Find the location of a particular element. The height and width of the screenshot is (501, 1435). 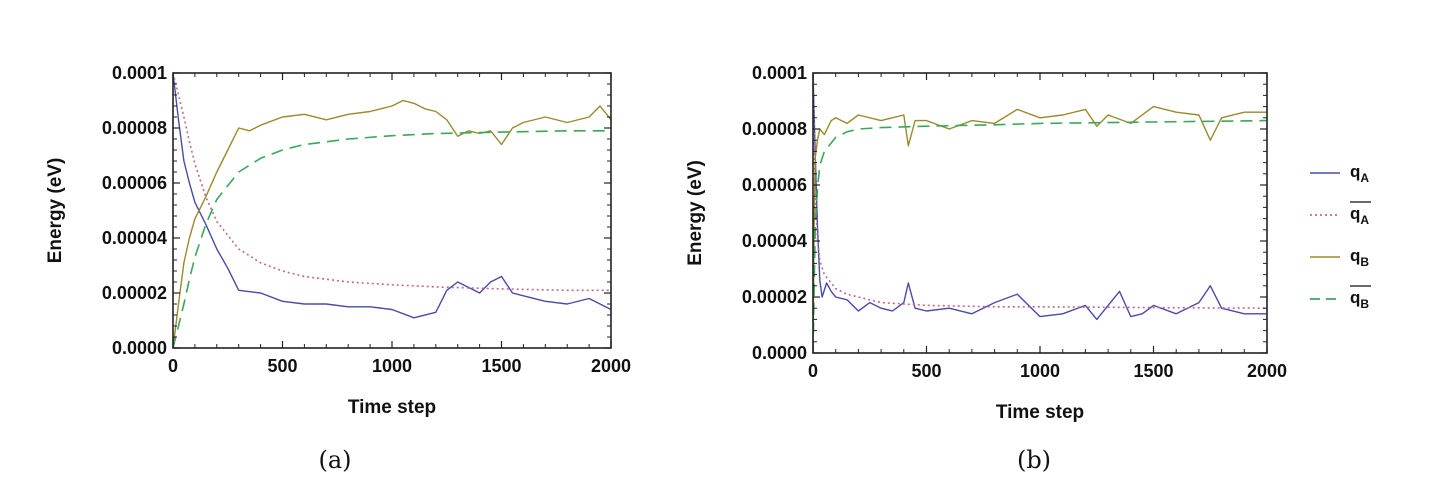

legend-item-qB: qB is located at coordinates (1339, 257).